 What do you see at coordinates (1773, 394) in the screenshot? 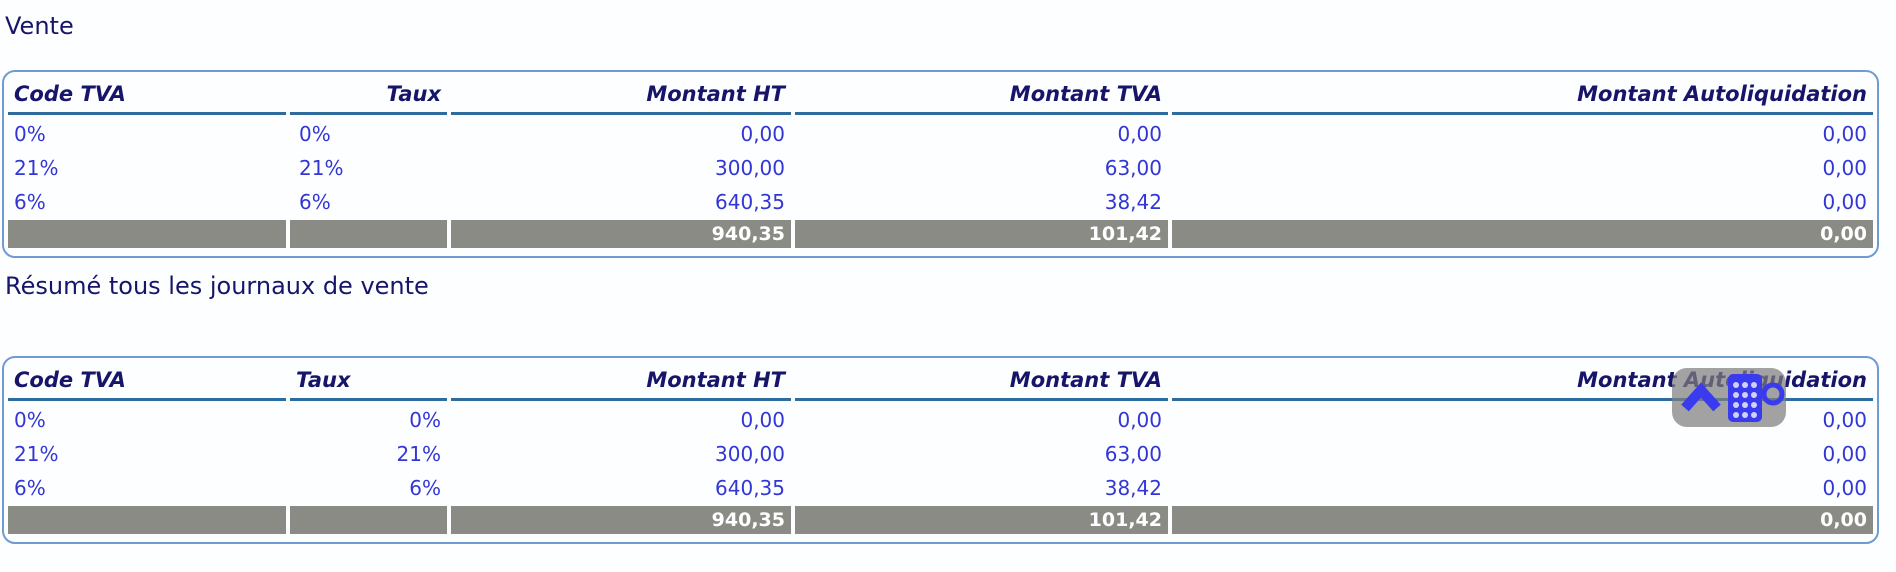
I see `ring-icon` at bounding box center [1773, 394].